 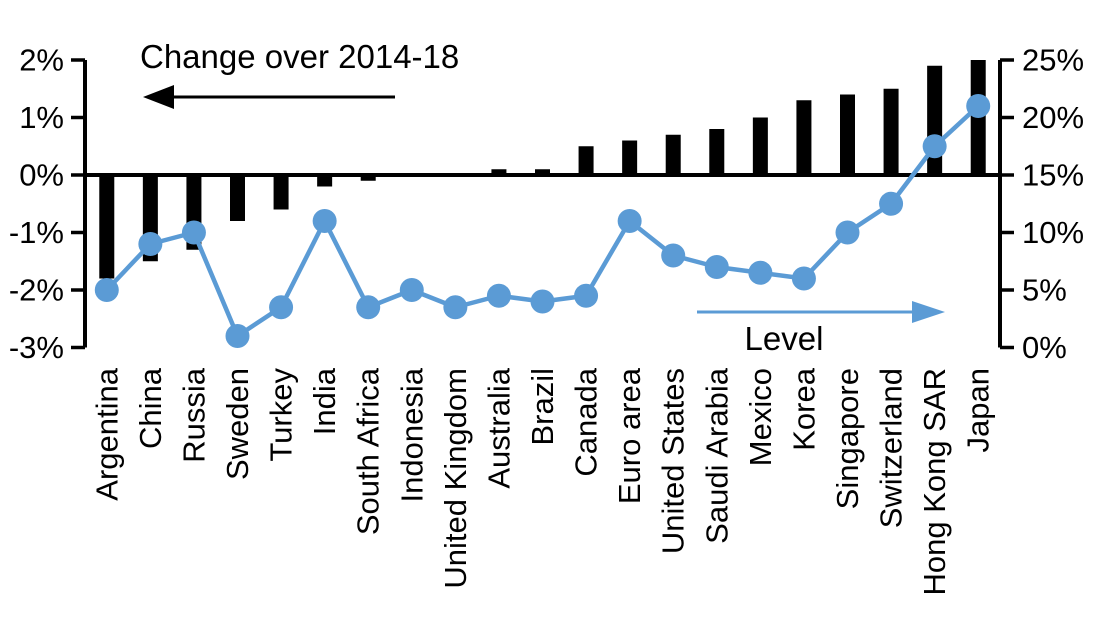 I want to click on dot-united-kingdom, so click(x=455, y=307).